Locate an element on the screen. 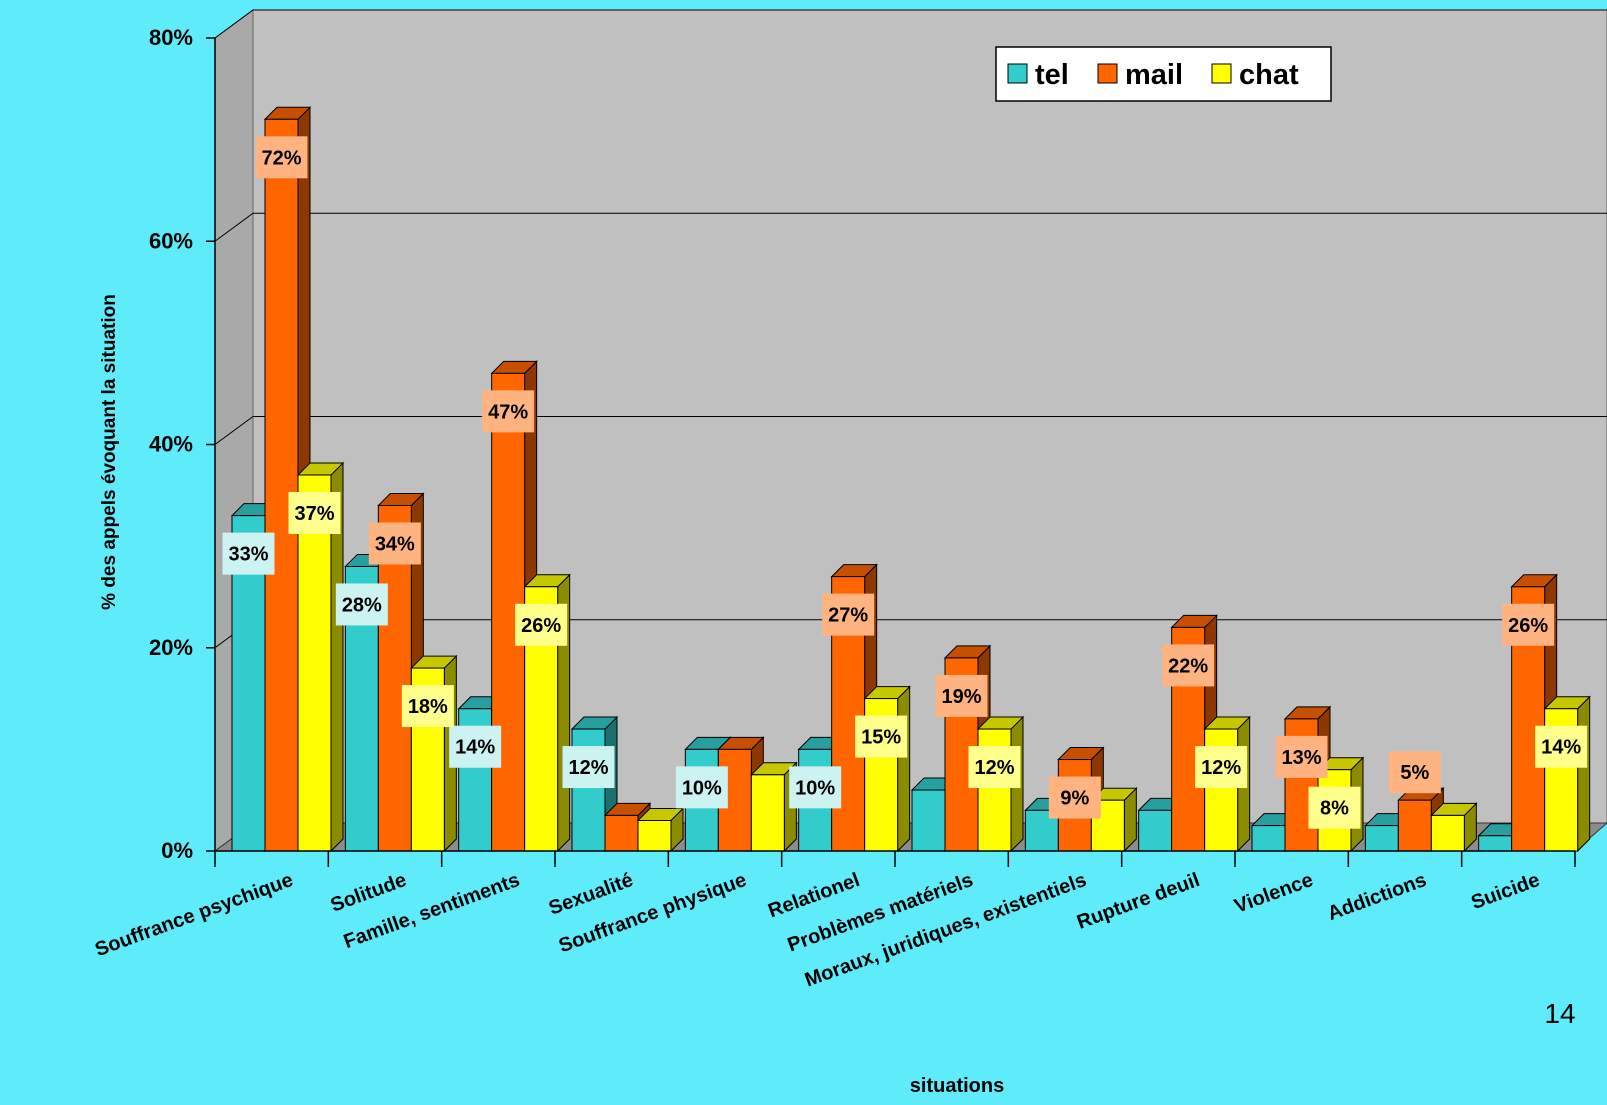  legend-label-mail: mail is located at coordinates (1154, 75).